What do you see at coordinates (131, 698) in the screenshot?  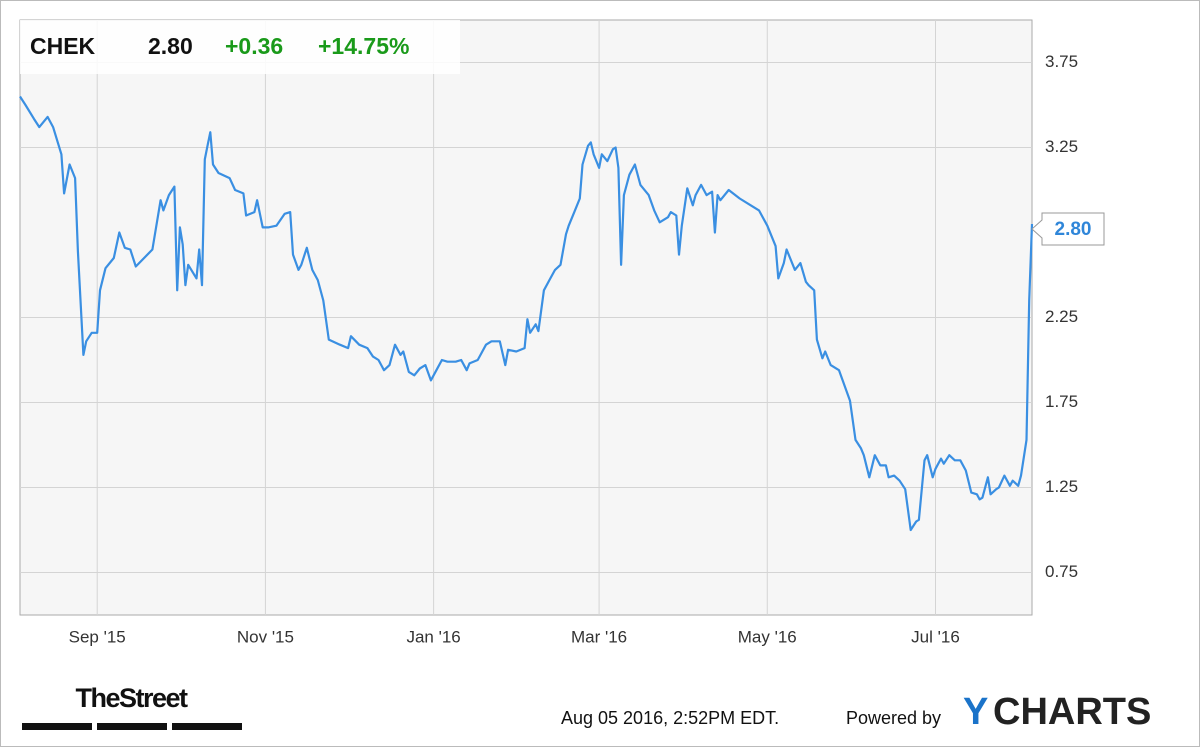 I see `brand: TheStreet` at bounding box center [131, 698].